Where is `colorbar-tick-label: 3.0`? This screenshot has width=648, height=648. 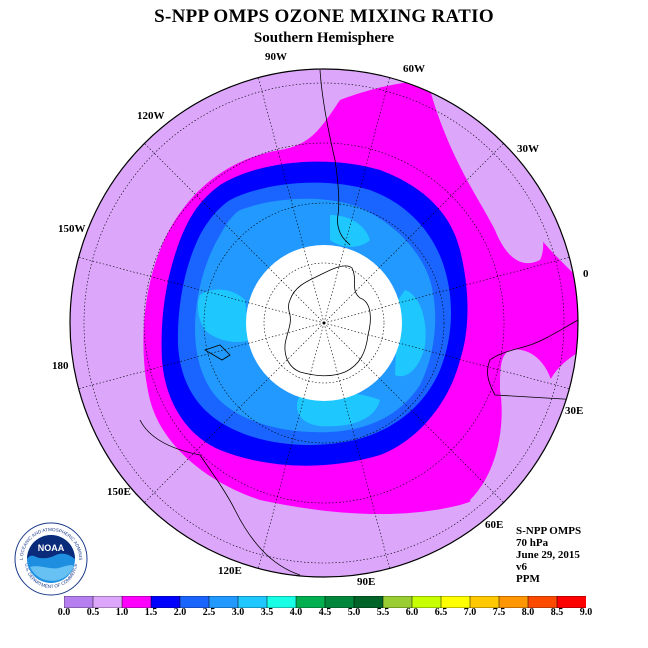 colorbar-tick-label: 3.0 is located at coordinates (238, 612).